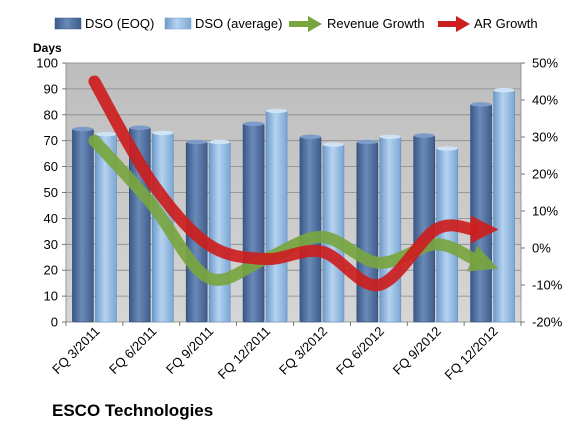  Describe the element at coordinates (545, 63) in the screenshot. I see `y-right-tick-label: 50%` at that location.